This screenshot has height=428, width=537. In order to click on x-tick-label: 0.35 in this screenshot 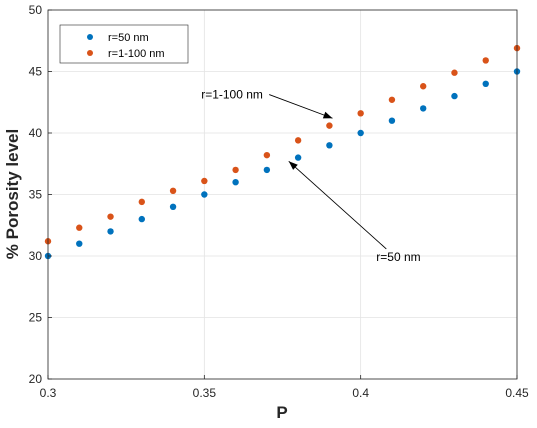, I will do `click(205, 393)`.